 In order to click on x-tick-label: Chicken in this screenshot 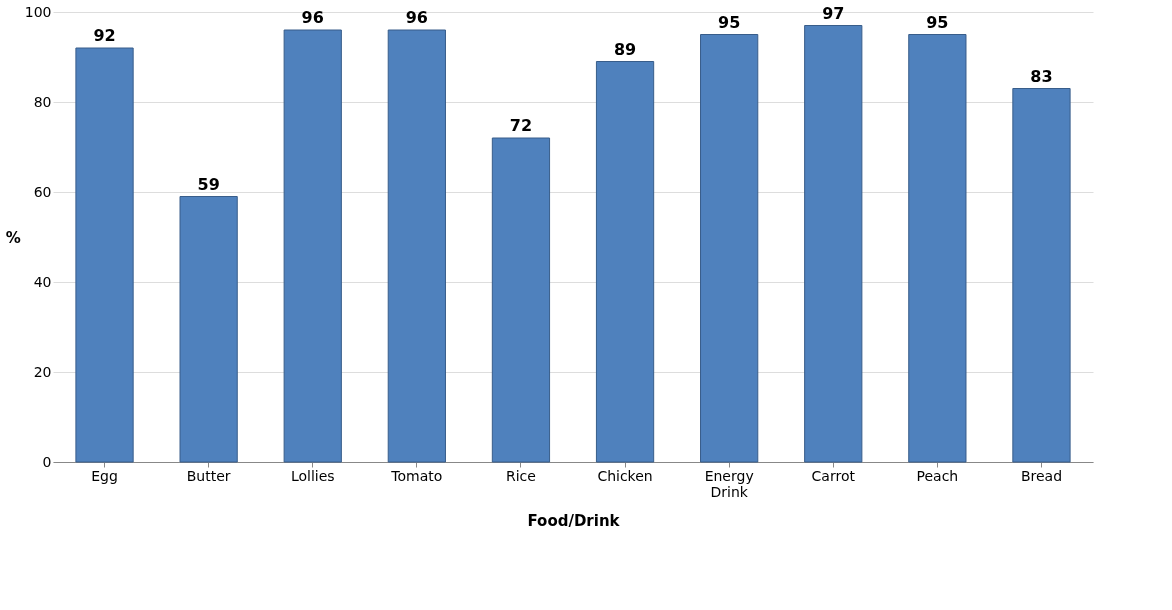, I will do `click(625, 475)`.